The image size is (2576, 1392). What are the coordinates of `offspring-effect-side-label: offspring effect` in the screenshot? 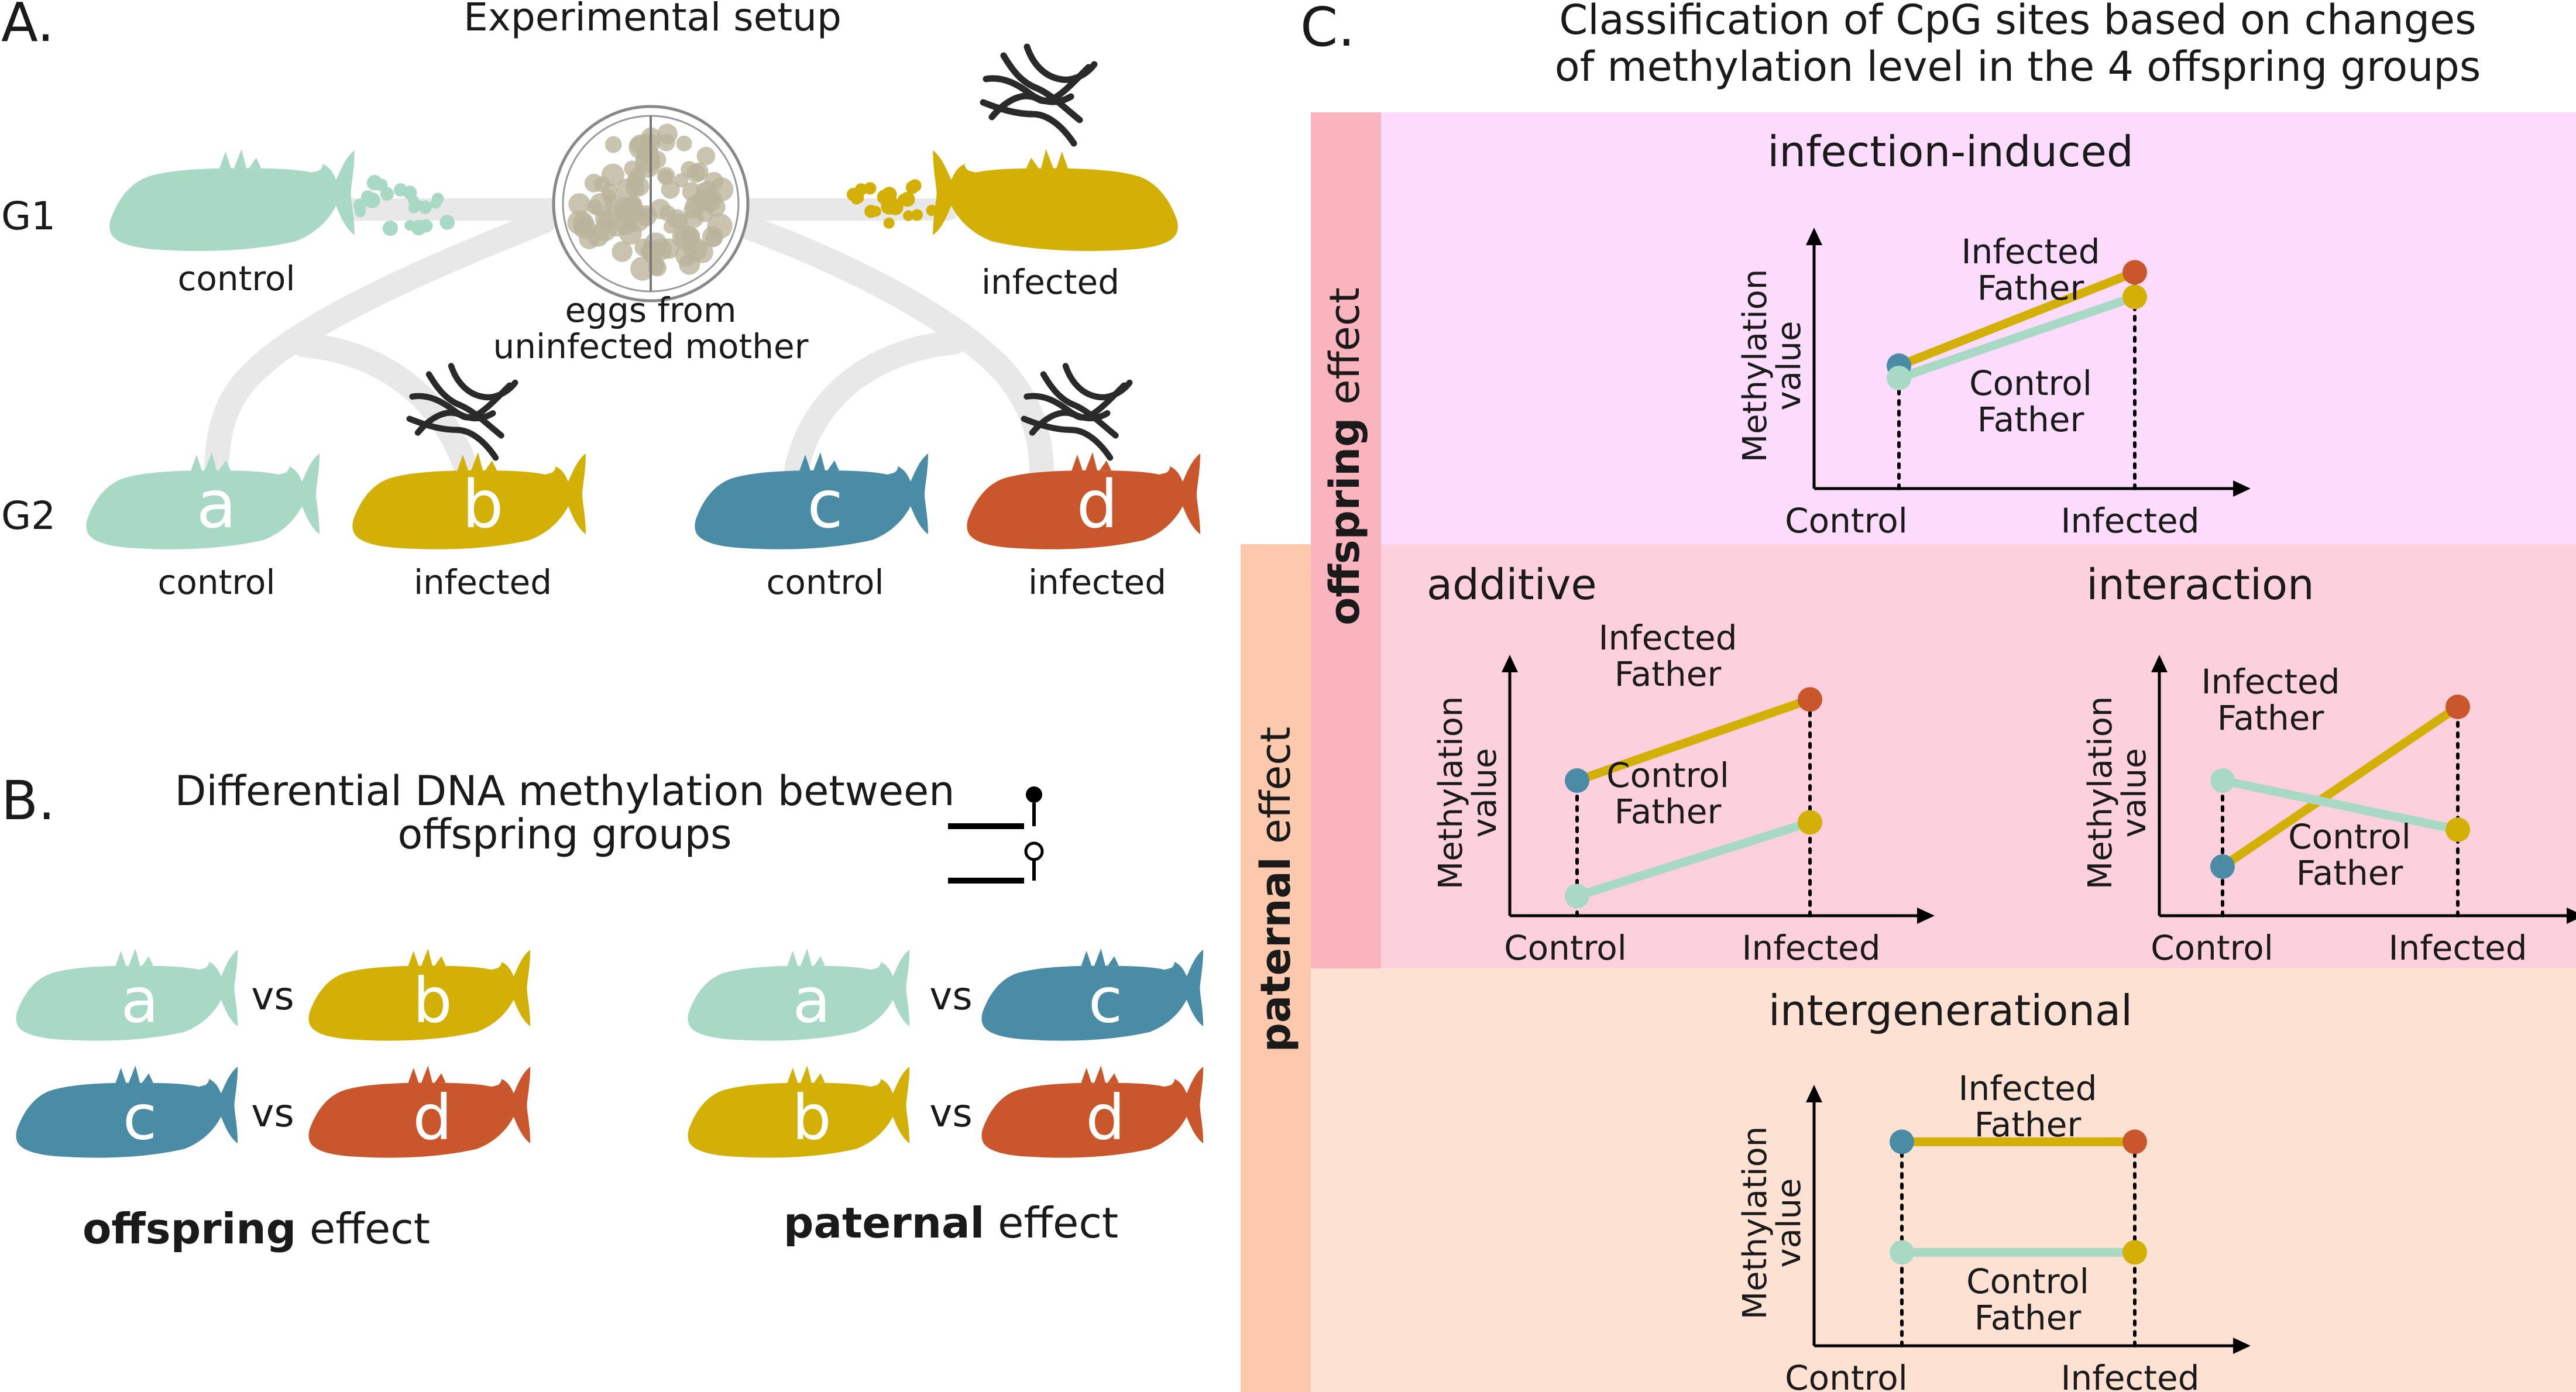 It's located at (1345, 456).